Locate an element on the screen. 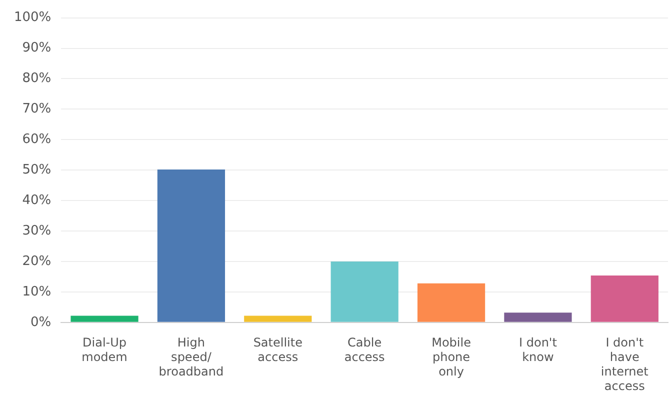 This screenshot has height=412, width=670. y-tick-label: 30% is located at coordinates (37, 230).